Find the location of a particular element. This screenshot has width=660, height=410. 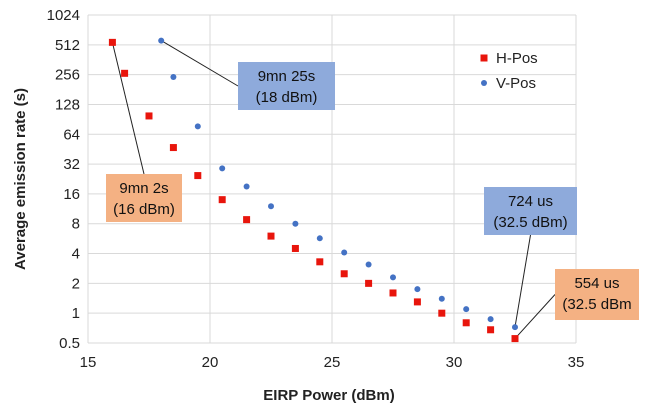

y-tick-label: 8 is located at coordinates (76, 224).